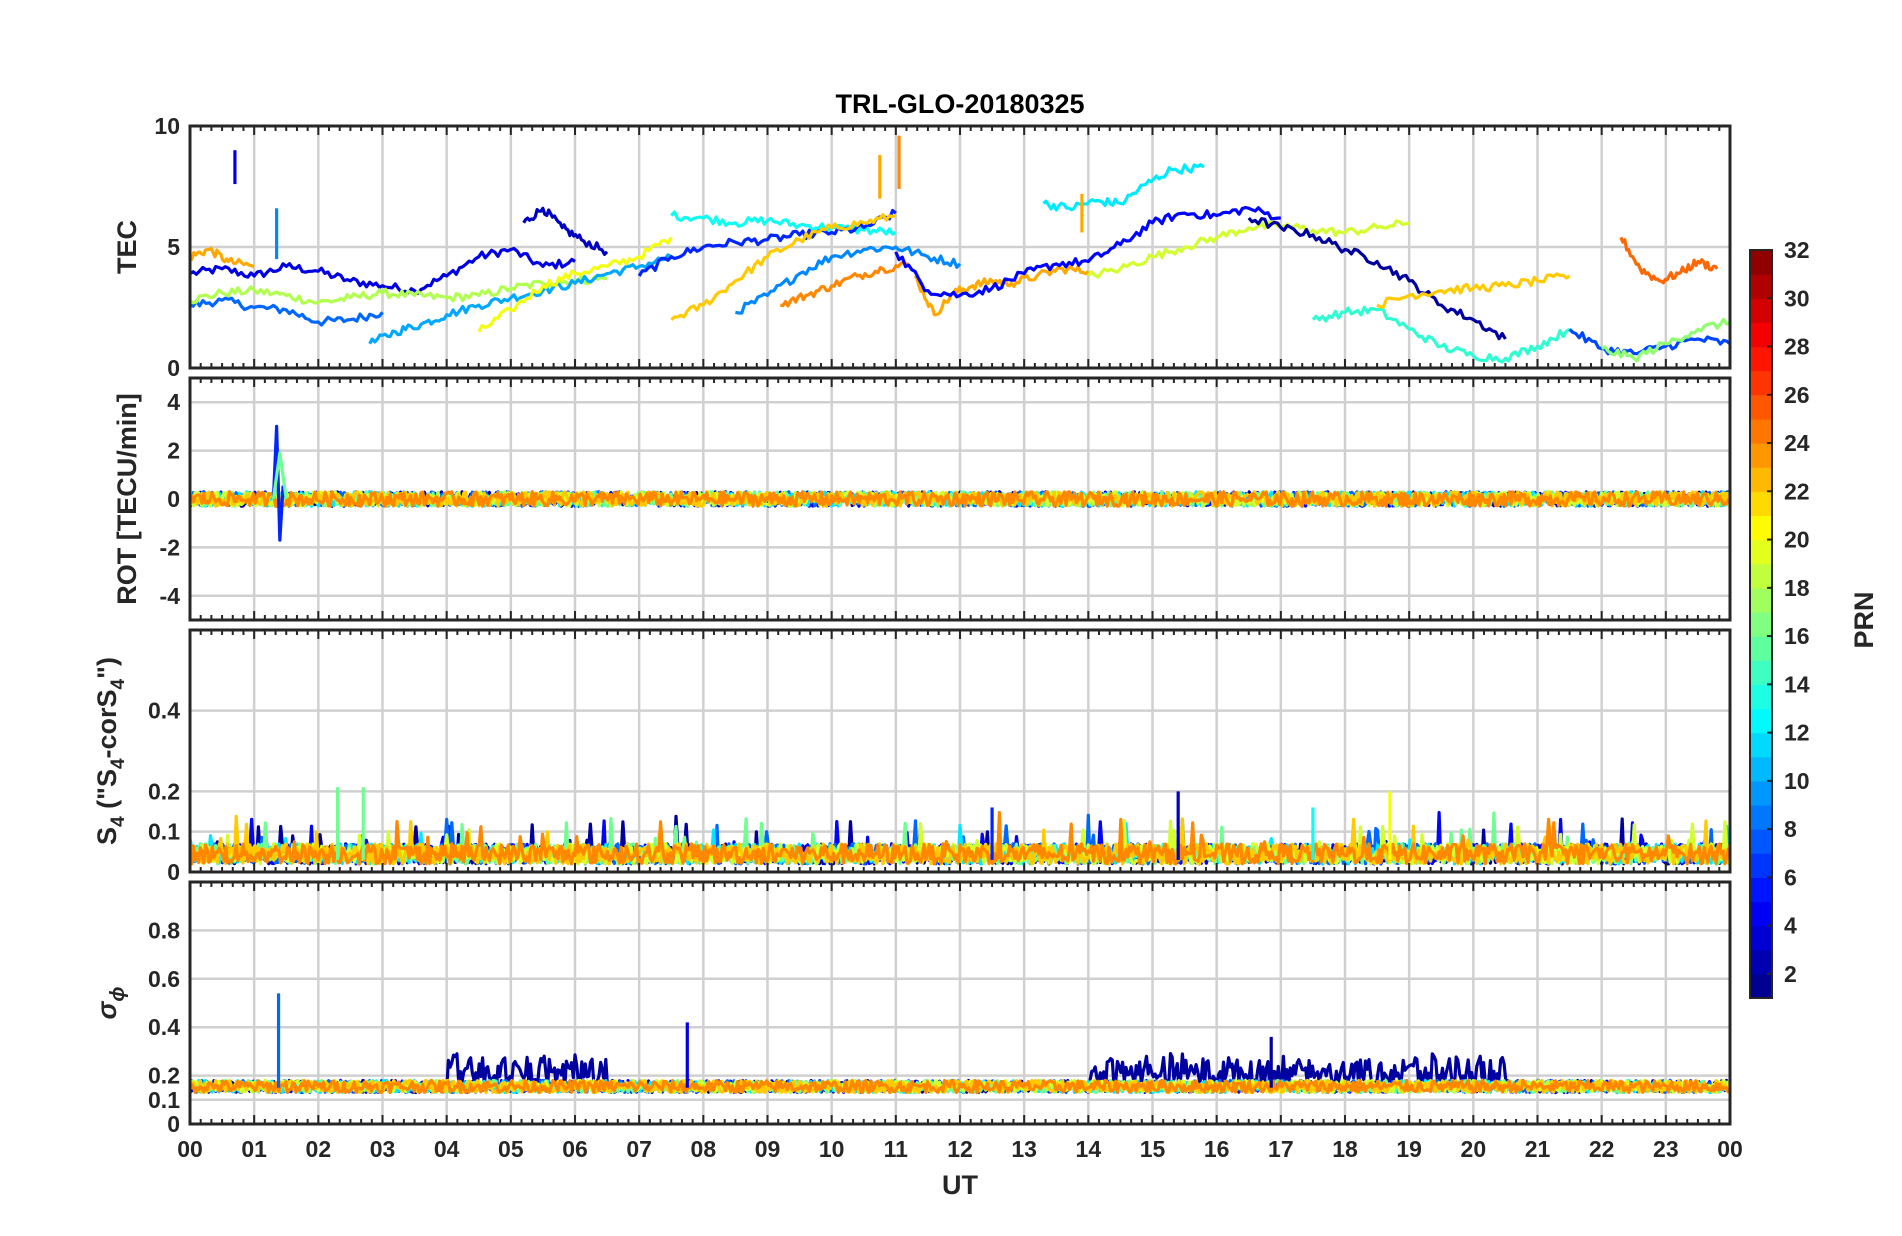 This screenshot has width=1902, height=1236. Describe the element at coordinates (704, 1149) in the screenshot. I see `x-tick-label: 08` at that location.